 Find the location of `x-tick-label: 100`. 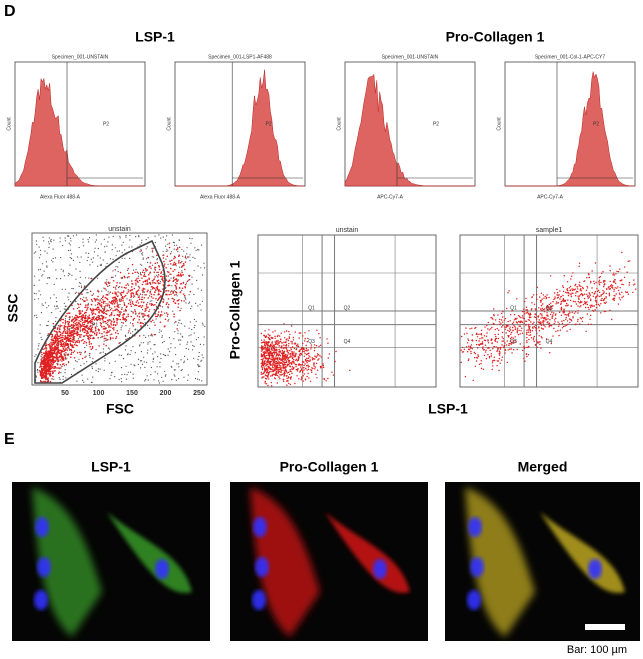

x-tick-label: 100 is located at coordinates (99, 393).